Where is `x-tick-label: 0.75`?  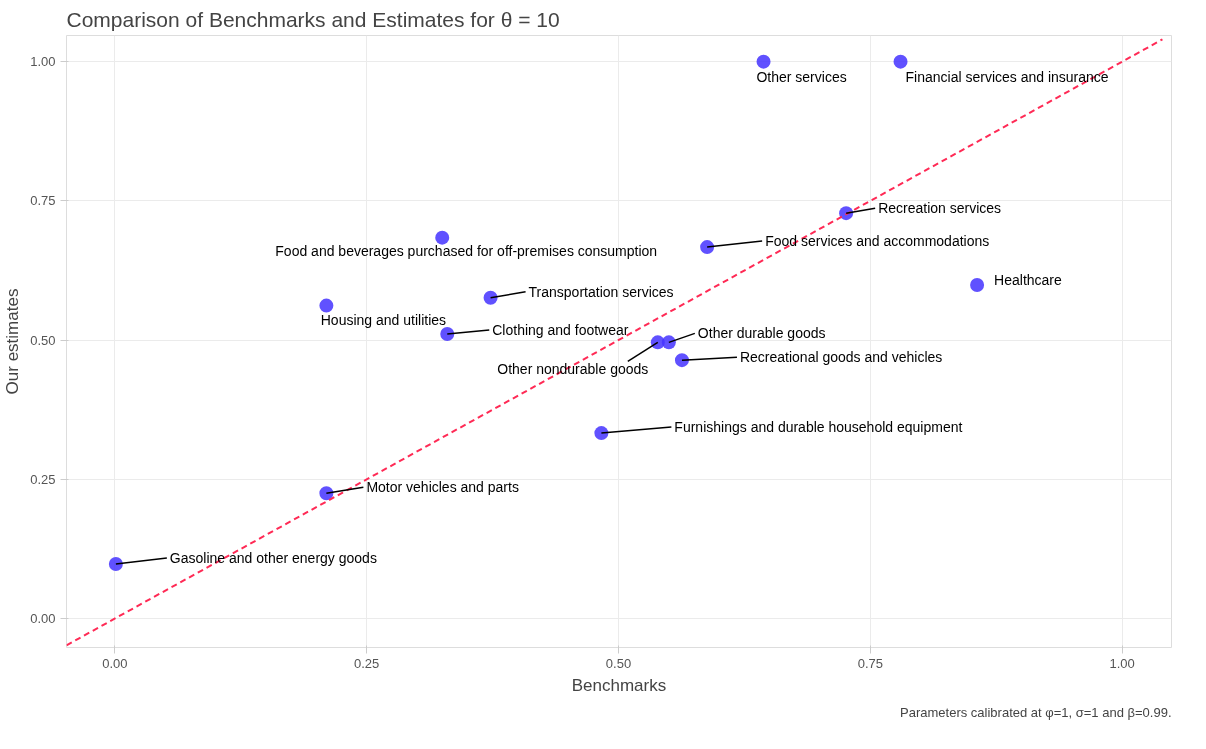 x-tick-label: 0.75 is located at coordinates (870, 663).